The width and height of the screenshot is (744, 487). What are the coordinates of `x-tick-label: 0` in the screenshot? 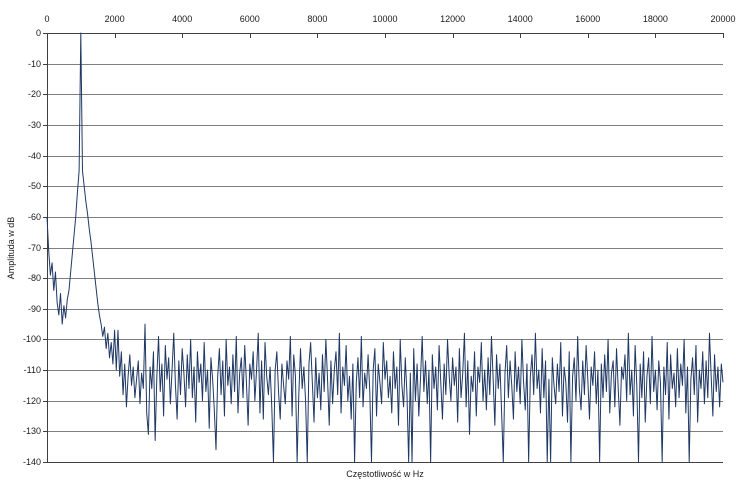 It's located at (47, 19).